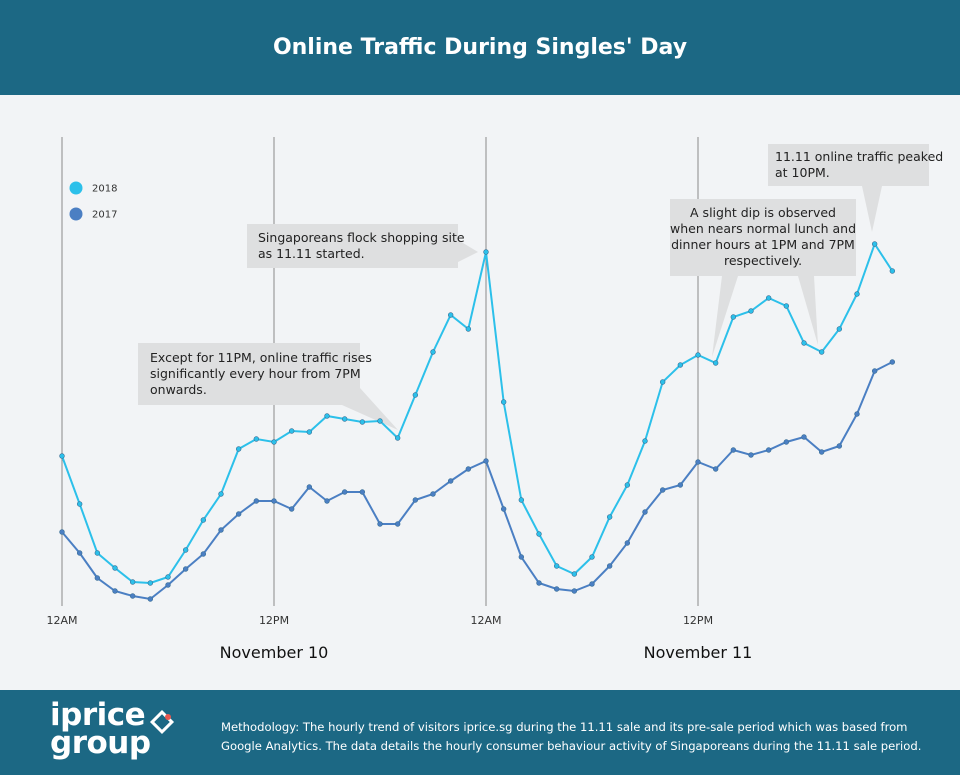  I want to click on annotation-line: Except for 11PM, online traffic rises, so click(261, 357).